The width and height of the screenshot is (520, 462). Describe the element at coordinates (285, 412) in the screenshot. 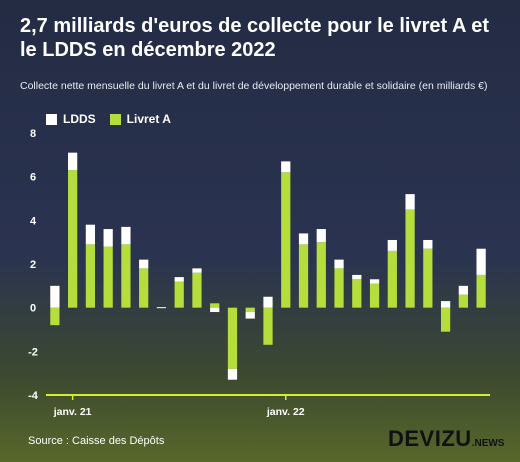

I see `x-tick-label: janv. 22` at that location.